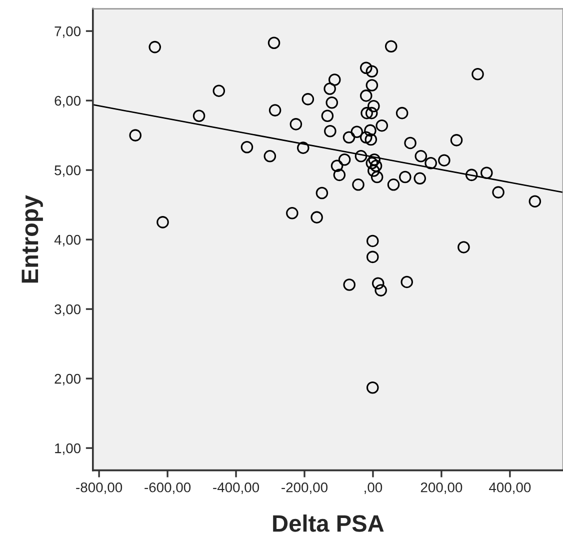  What do you see at coordinates (373, 488) in the screenshot?
I see `x-tick-label: ,00` at bounding box center [373, 488].